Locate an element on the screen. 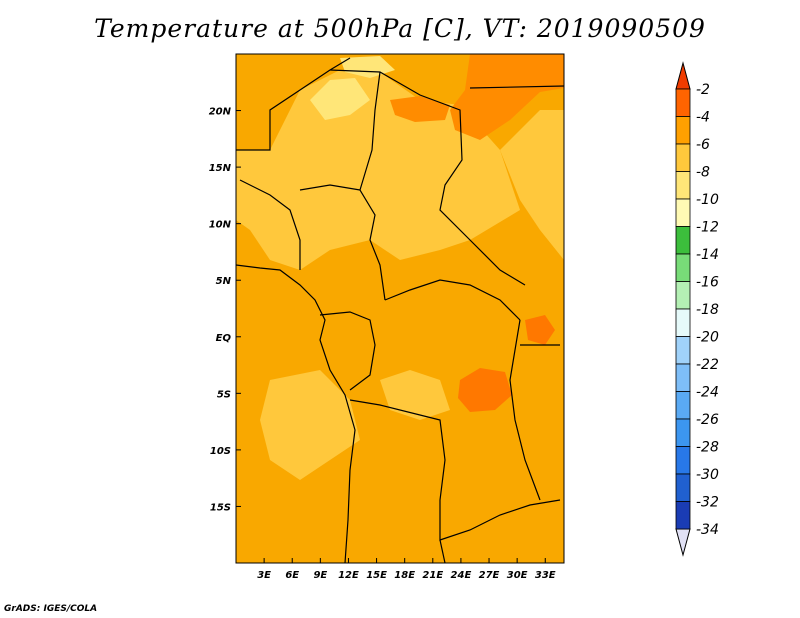 Image resolution: width=800 pixels, height=618 pixels. colorbar-label: -22 is located at coordinates (707, 365).